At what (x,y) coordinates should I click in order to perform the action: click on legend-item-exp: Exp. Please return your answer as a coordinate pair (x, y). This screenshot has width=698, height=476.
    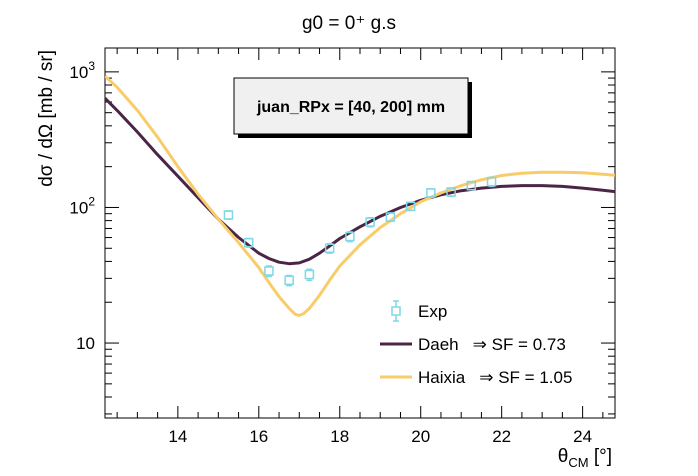
    Looking at the image, I should click on (419, 311).